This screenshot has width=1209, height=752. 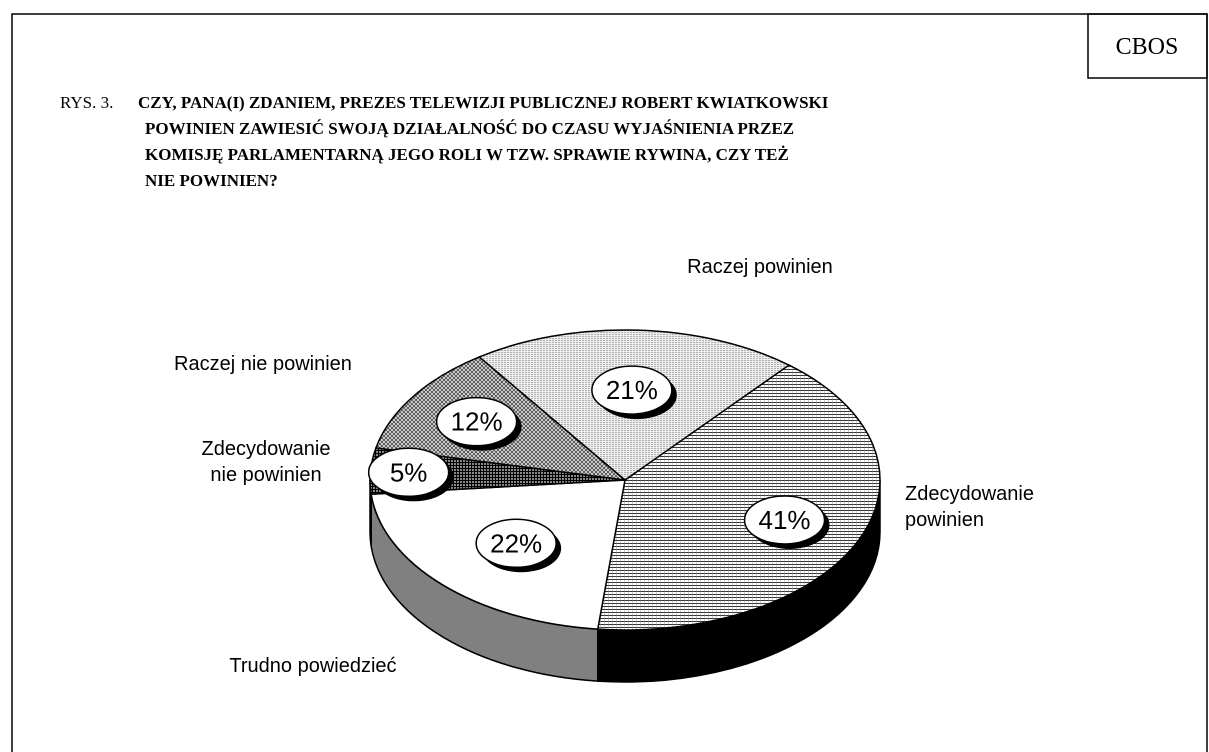 I want to click on value-label: 41%, so click(x=785, y=520).